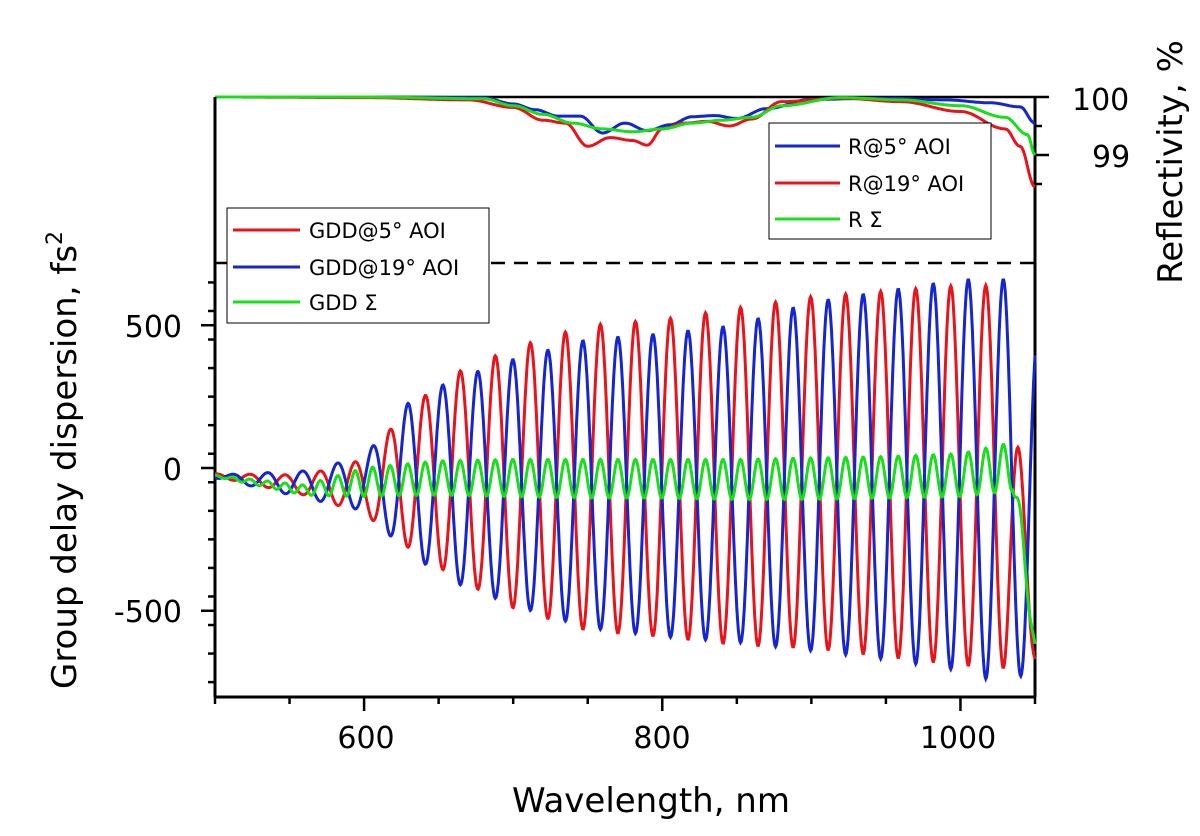 This screenshot has width=1200, height=836. I want to click on reflectivity-ticks, so click(1042, 140).